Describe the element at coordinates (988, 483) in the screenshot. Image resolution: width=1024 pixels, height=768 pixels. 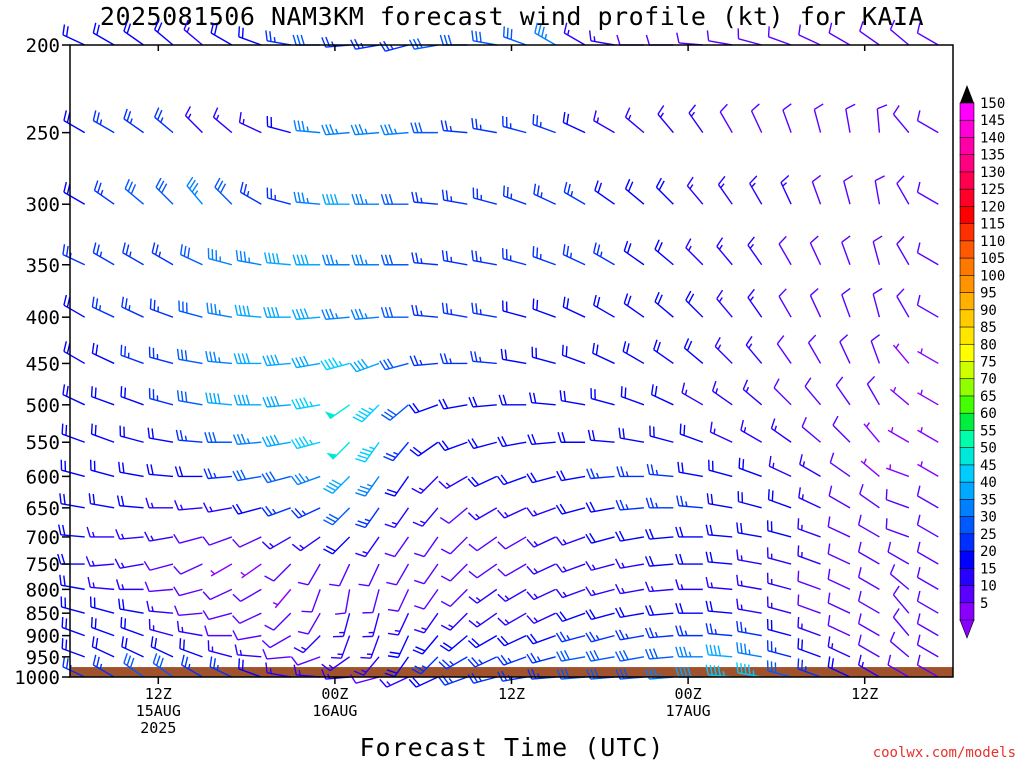
I see `colorbar-label: 40` at that location.